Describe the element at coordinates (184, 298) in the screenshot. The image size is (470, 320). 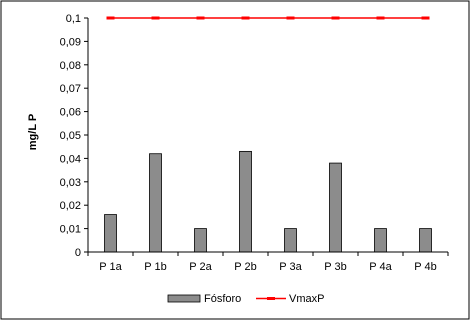
I see `legend-swatch-fosforo` at that location.